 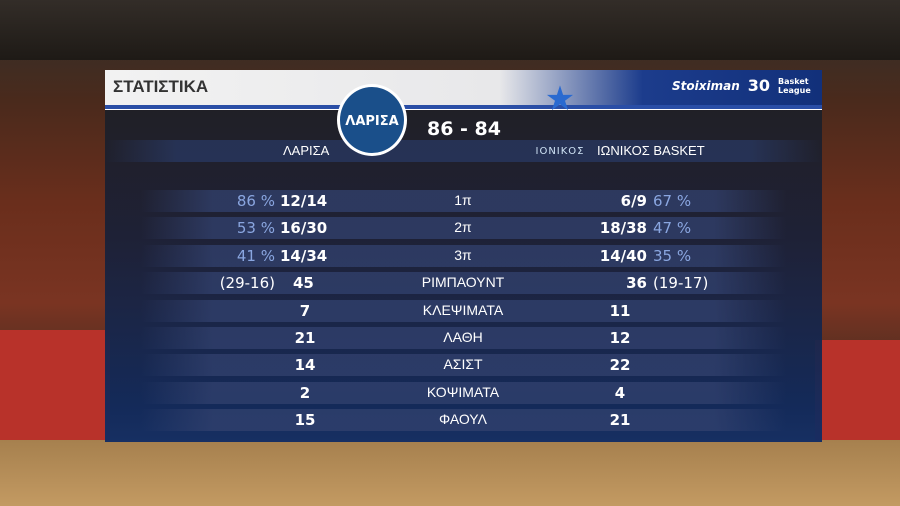 I want to click on away-stat-extra: 67 %, so click(x=672, y=201).